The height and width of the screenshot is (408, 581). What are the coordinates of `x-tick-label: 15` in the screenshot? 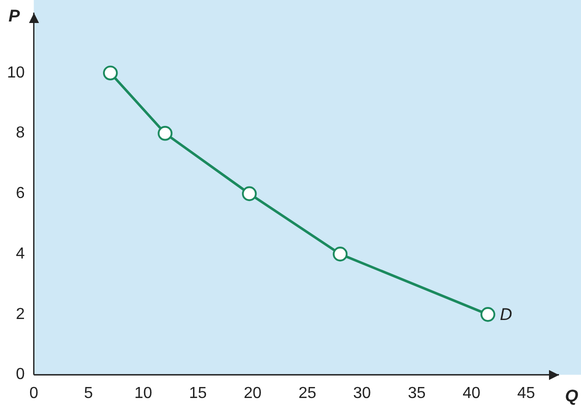 It's located at (198, 393).